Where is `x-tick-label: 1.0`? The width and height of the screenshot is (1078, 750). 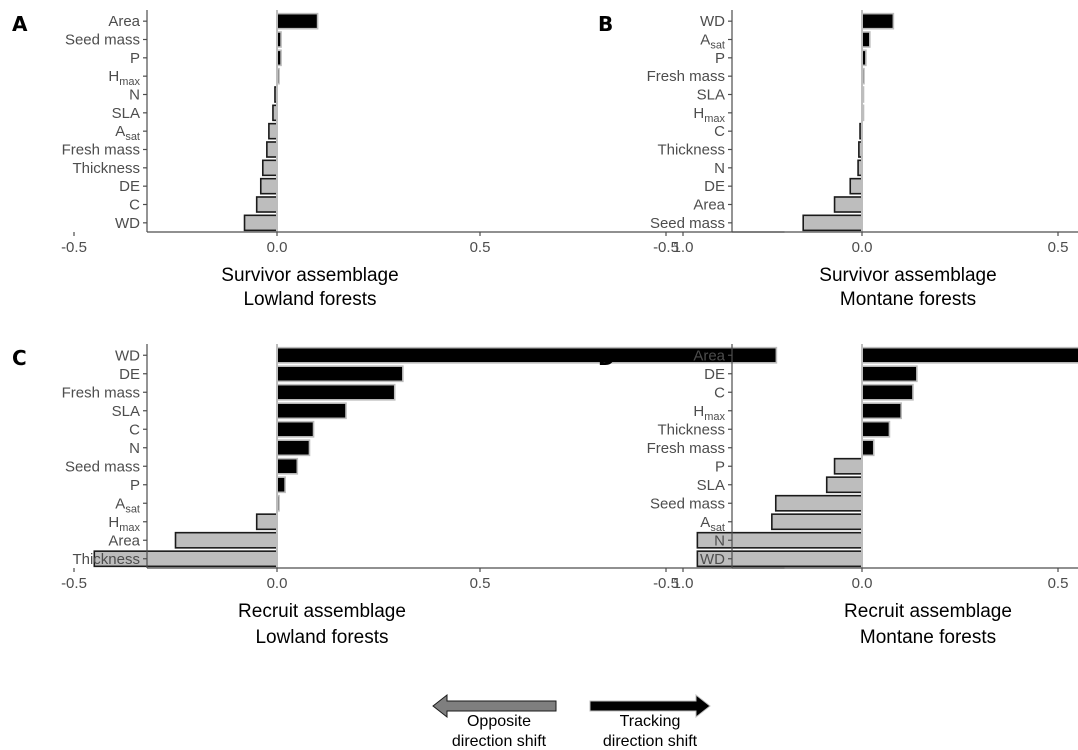 x-tick-label: 1.0 is located at coordinates (683, 247).